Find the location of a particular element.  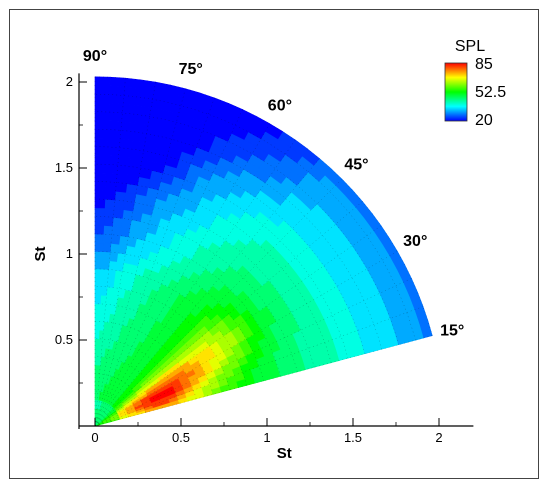

y-tick-label: 1.5 is located at coordinates (64, 167).